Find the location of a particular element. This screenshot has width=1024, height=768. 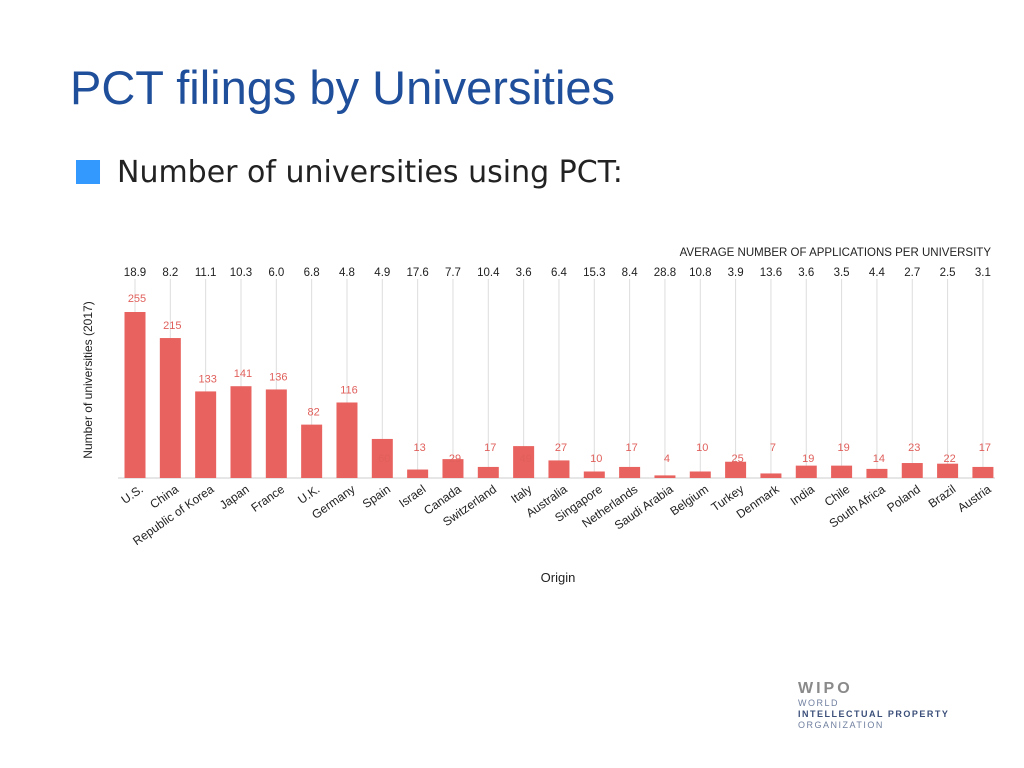

category-label: Spain is located at coordinates (376, 496).